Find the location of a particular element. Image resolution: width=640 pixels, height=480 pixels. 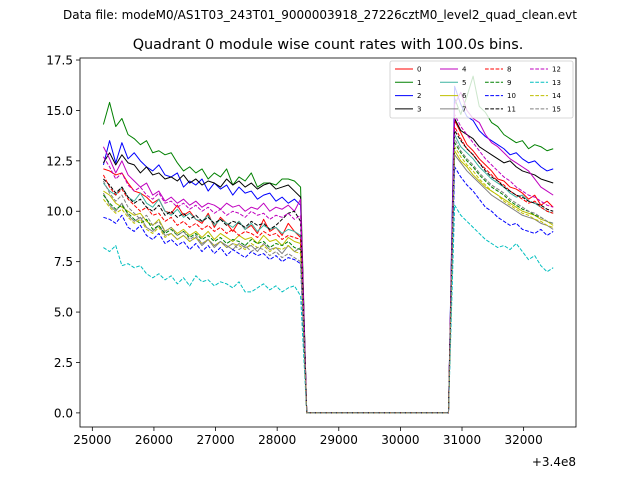

y-tick-label: 2.5 is located at coordinates (63, 363).